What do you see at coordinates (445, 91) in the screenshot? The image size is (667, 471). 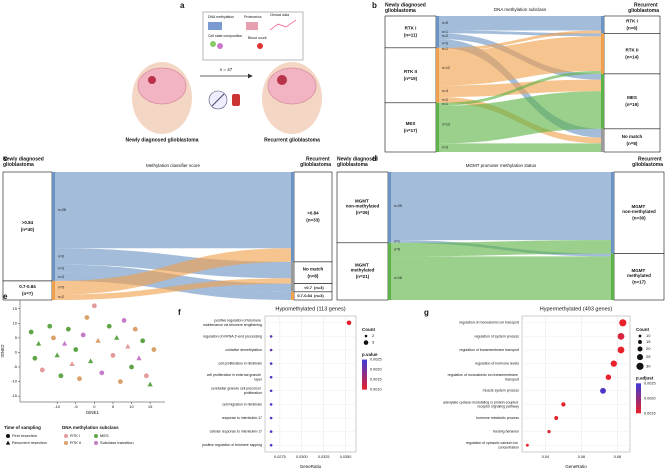 I see `flow-label: n=4` at bounding box center [445, 91].